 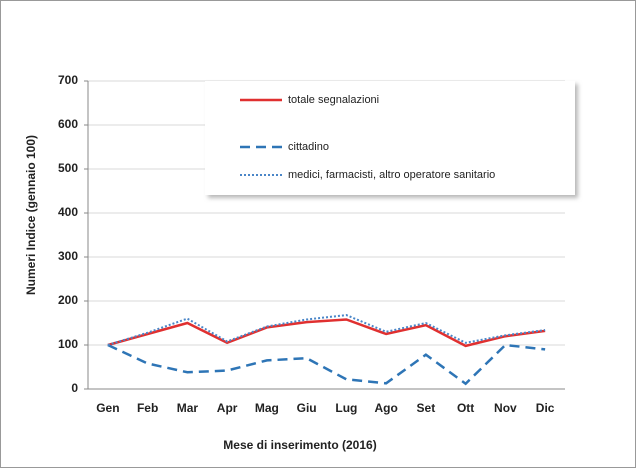 What do you see at coordinates (74, 388) in the screenshot?
I see `y-tick-label: 0` at bounding box center [74, 388].